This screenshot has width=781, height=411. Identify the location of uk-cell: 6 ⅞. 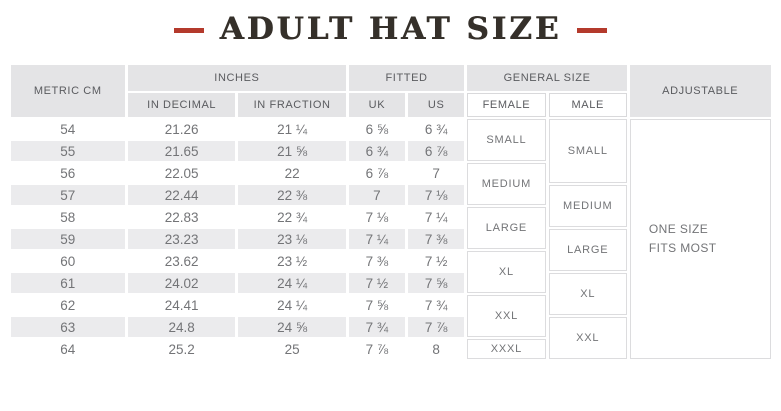
(377, 173).